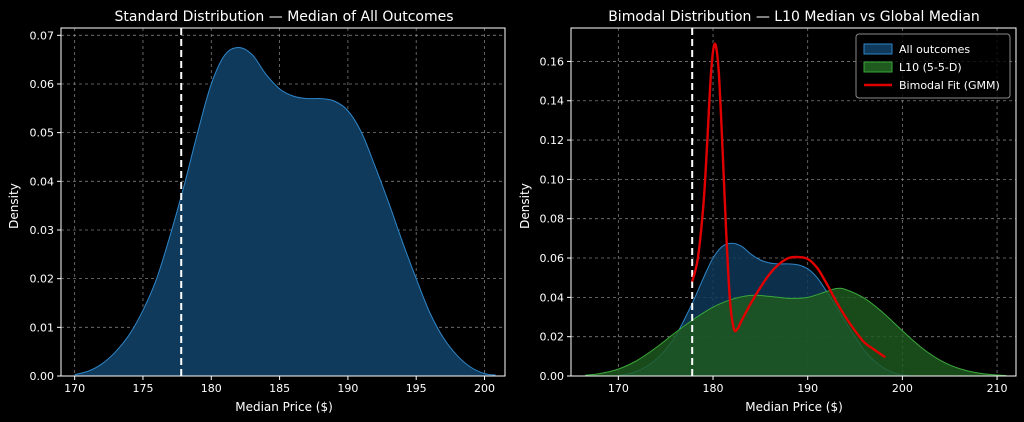 Image resolution: width=1024 pixels, height=422 pixels. Describe the element at coordinates (525, 206) in the screenshot. I see `right-chart-ylabel: Density` at that location.